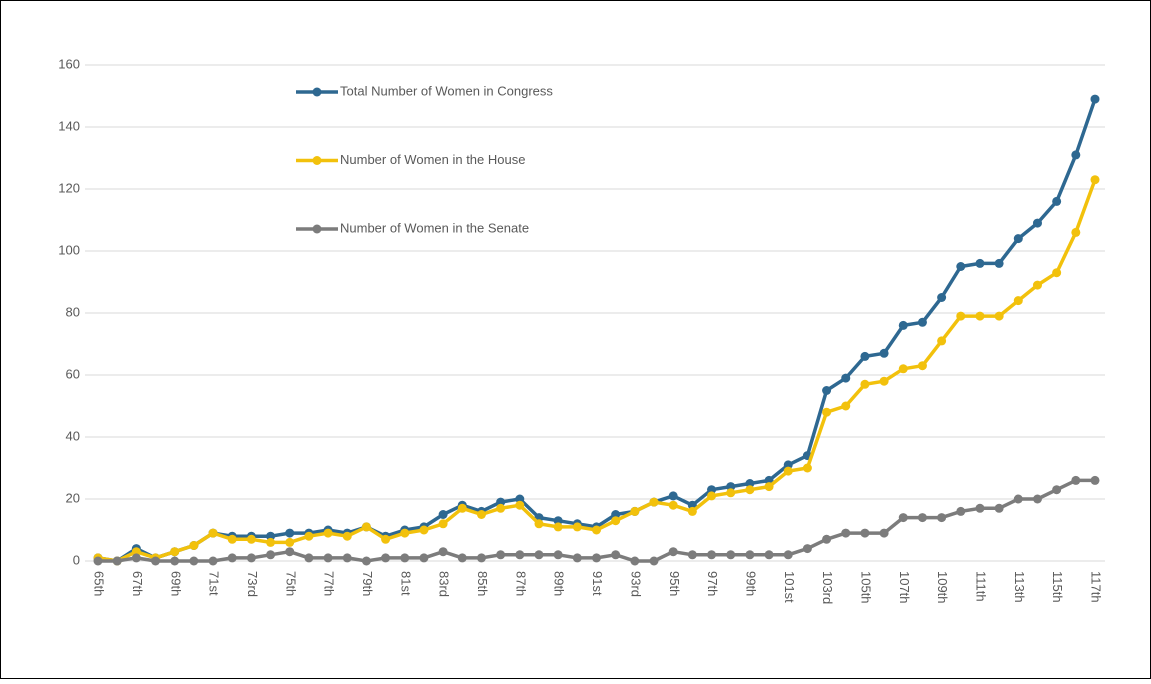 This screenshot has width=1151, height=684. What do you see at coordinates (137, 583) in the screenshot?
I see `x-tick-label: 67th` at bounding box center [137, 583].